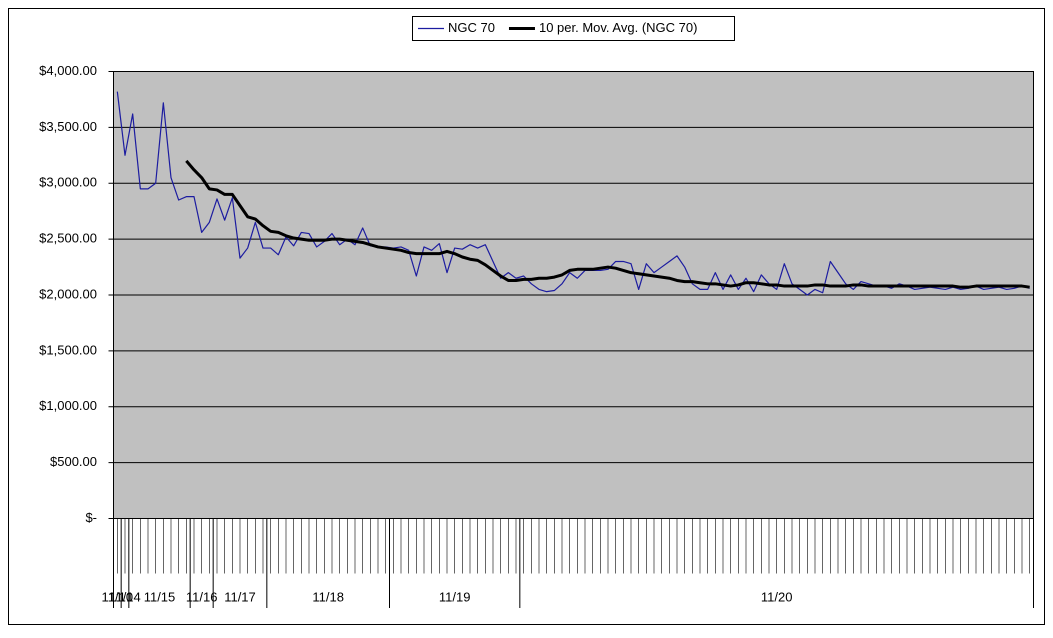 This screenshot has height=638, width=1053. What do you see at coordinates (118, 596) in the screenshot?
I see `group-label: 11/10` at bounding box center [118, 596].